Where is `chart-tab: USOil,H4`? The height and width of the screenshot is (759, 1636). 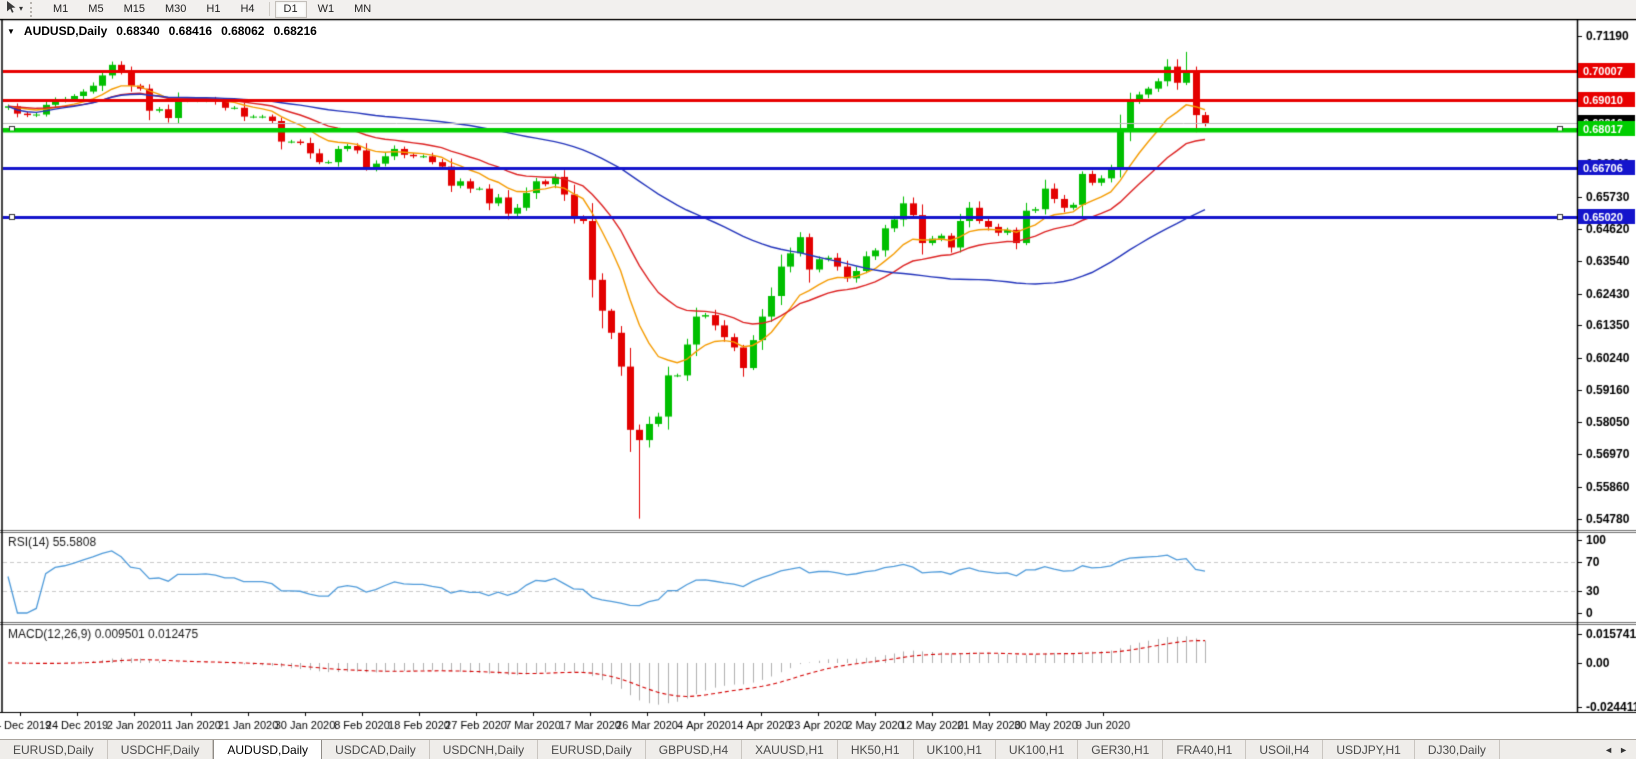
chart-tab: USOil,H4 is located at coordinates (1285, 749).